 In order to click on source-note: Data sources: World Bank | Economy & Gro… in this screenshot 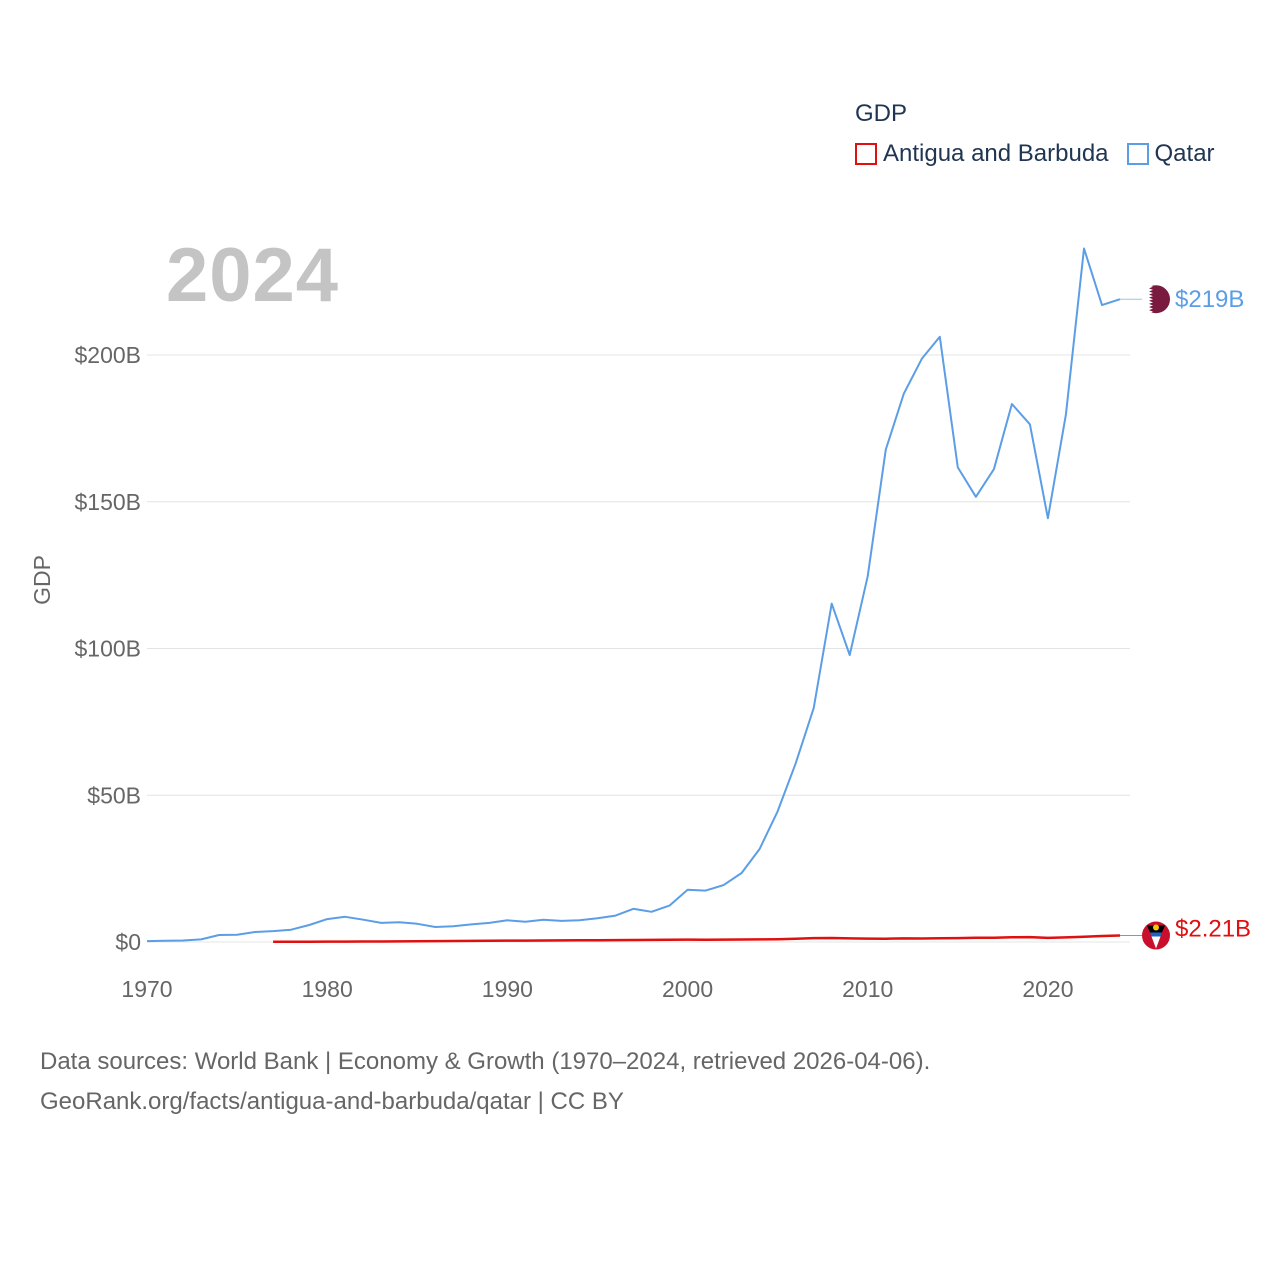, I will do `click(485, 1082)`.